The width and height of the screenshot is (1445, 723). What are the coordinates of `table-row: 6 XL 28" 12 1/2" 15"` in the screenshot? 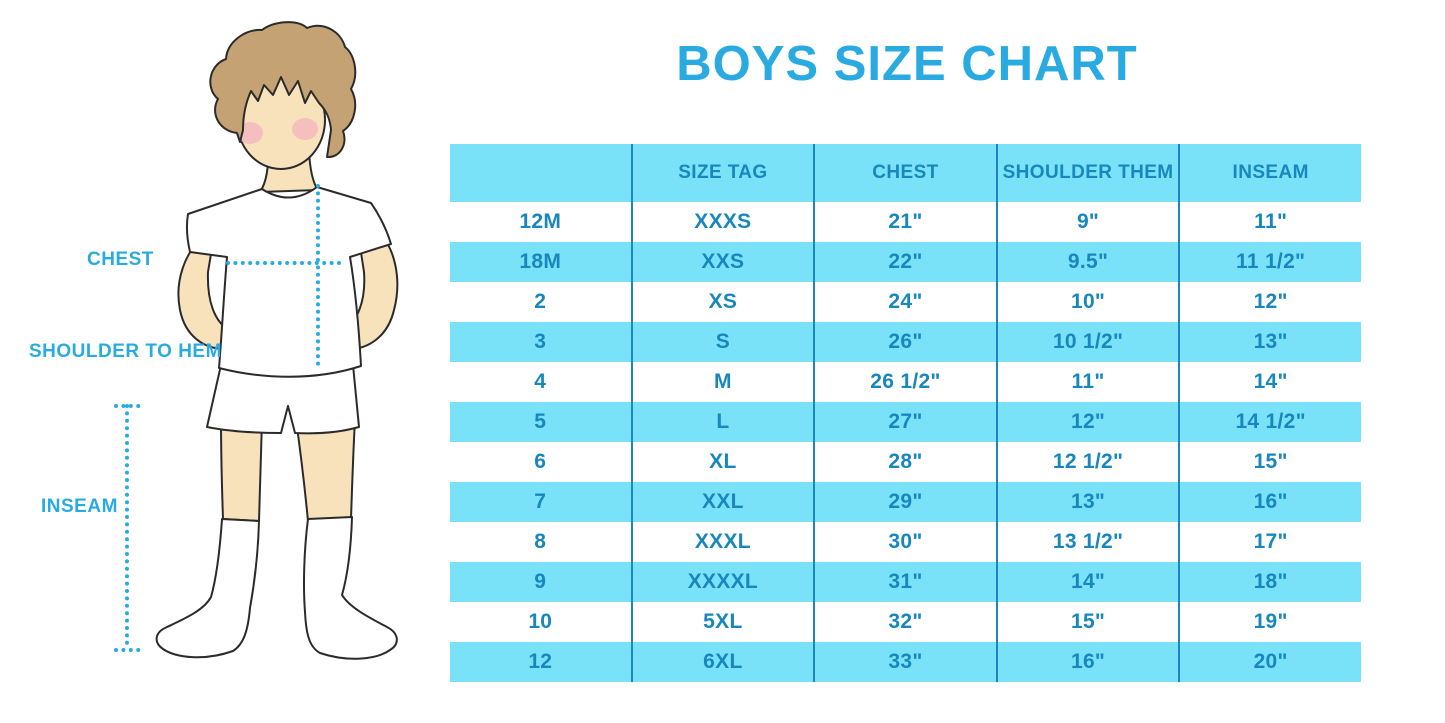 It's located at (905, 462).